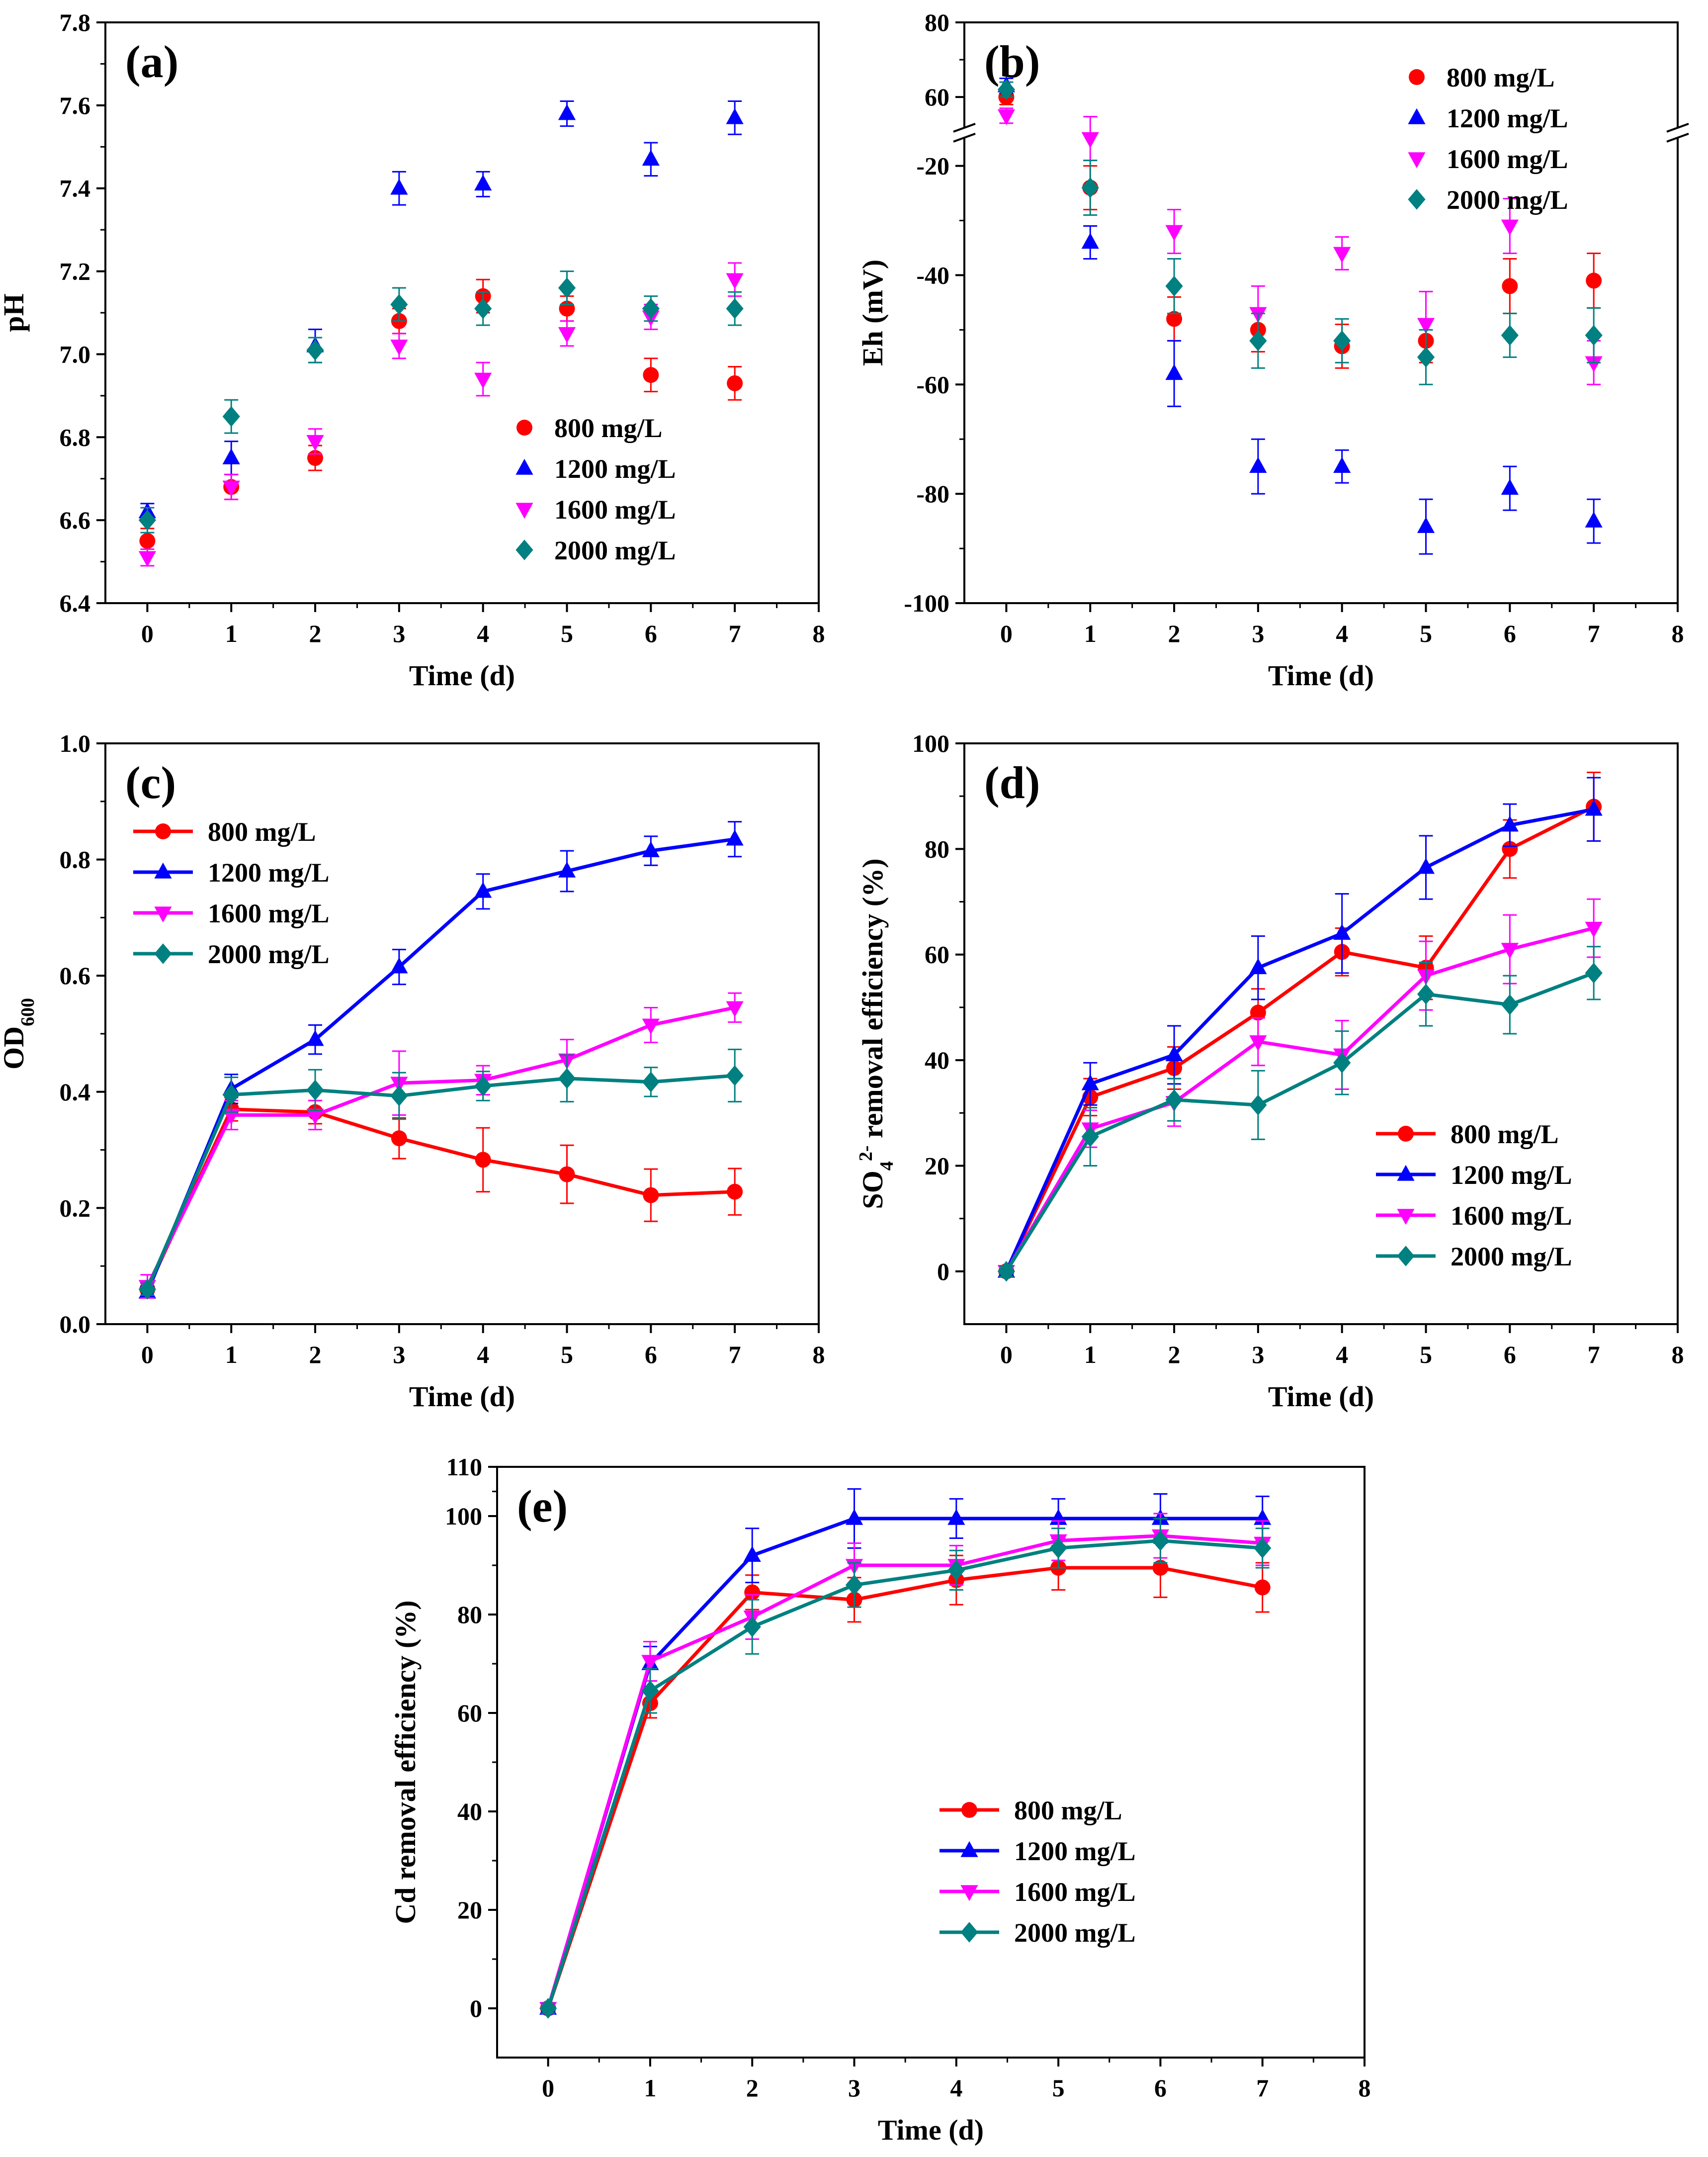  What do you see at coordinates (269, 913) in the screenshot?
I see `legend-label: 1600 mg/L` at bounding box center [269, 913].